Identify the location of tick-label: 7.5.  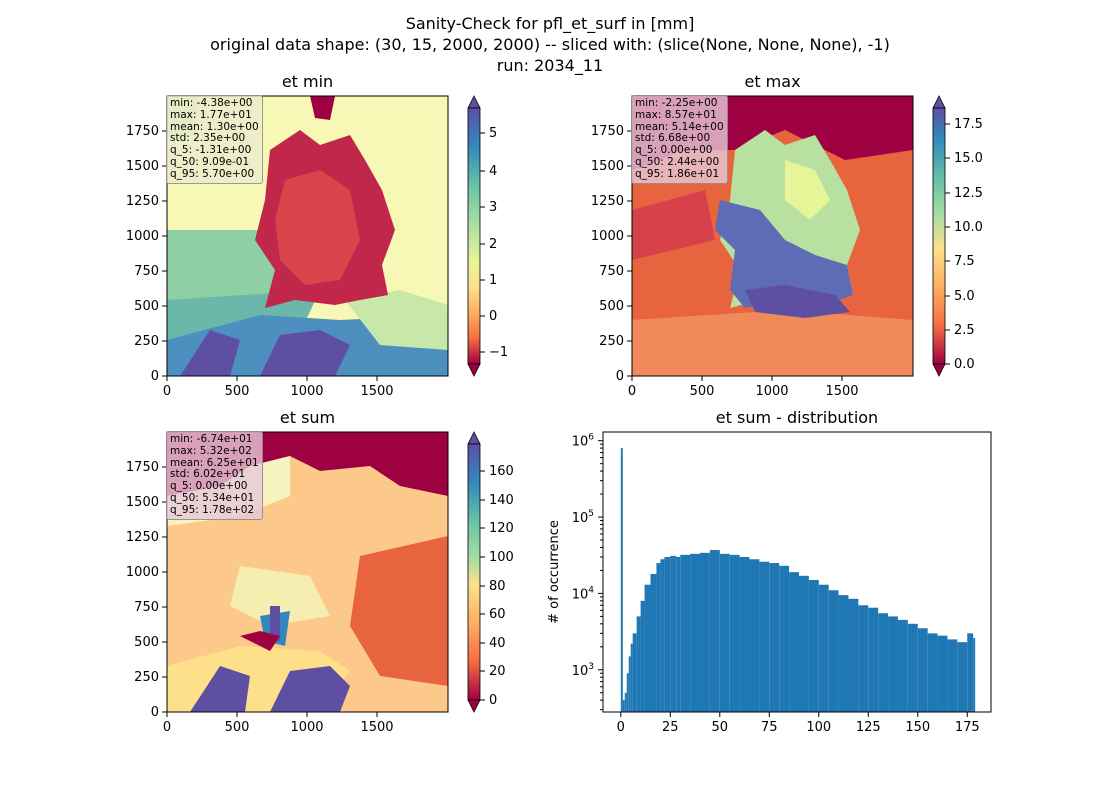
(964, 261).